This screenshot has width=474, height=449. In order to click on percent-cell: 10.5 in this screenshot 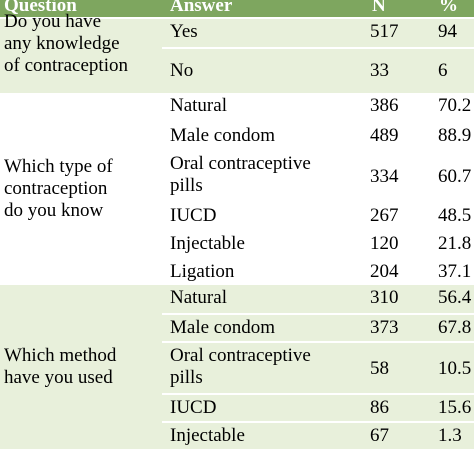, I will do `click(455, 368)`.